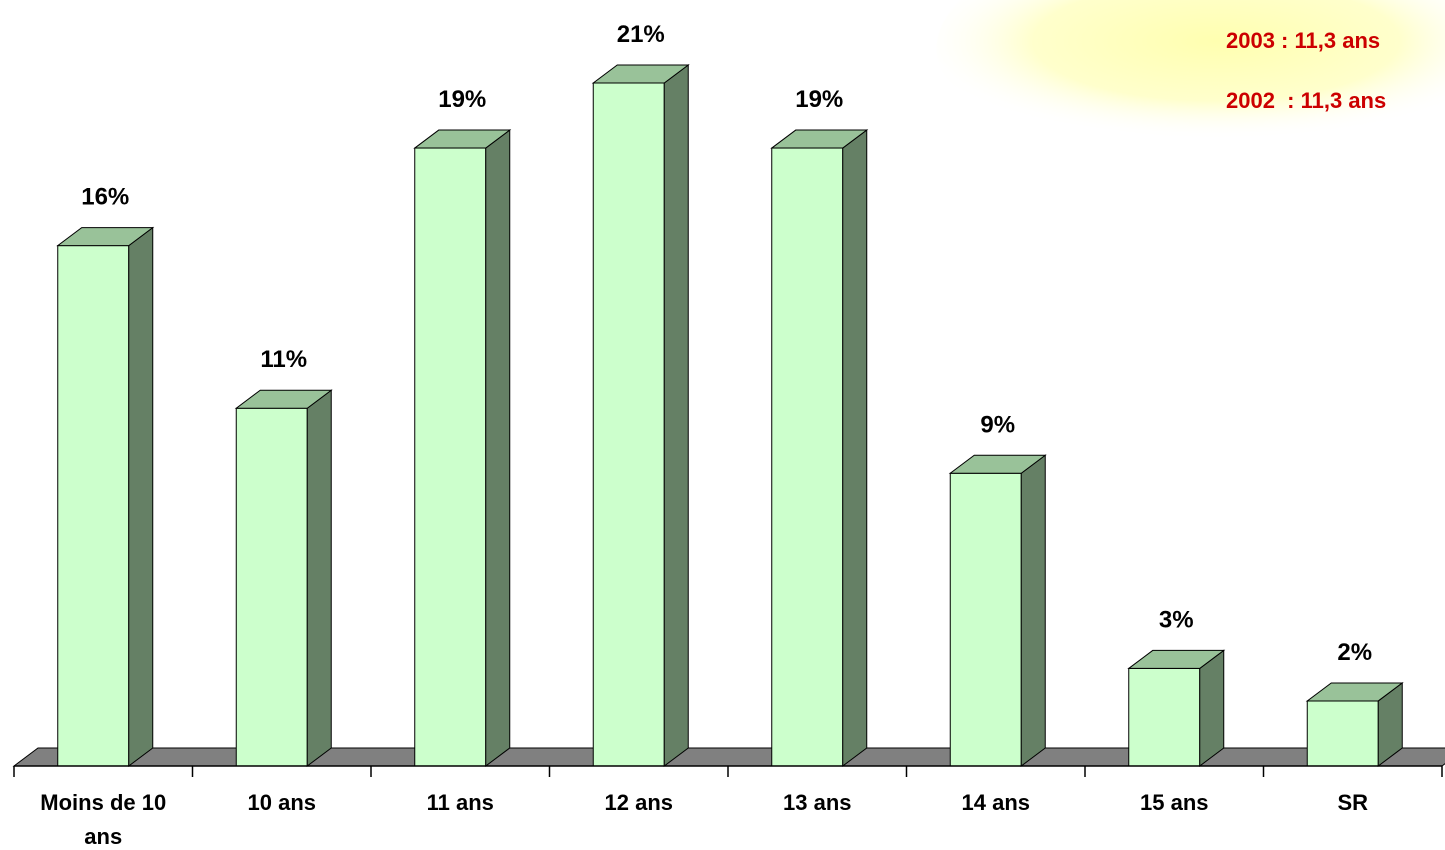 The image size is (1445, 850). I want to click on x-tick-label: 12 ans, so click(639, 802).